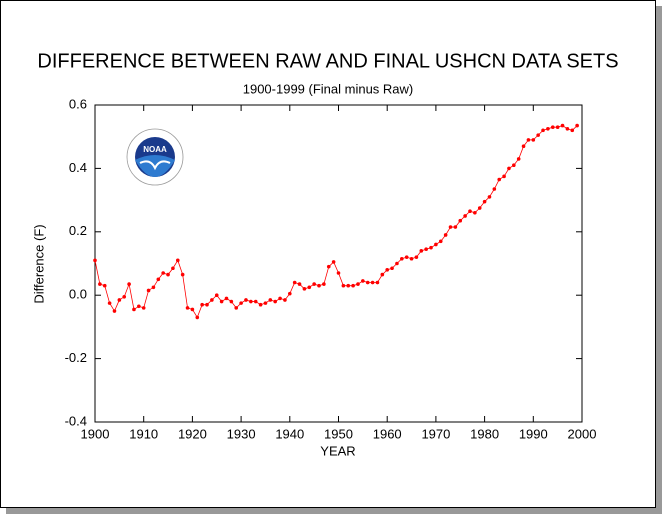 This screenshot has height=516, width=664. Describe the element at coordinates (338, 433) in the screenshot. I see `x-tick-label: 1950` at that location.